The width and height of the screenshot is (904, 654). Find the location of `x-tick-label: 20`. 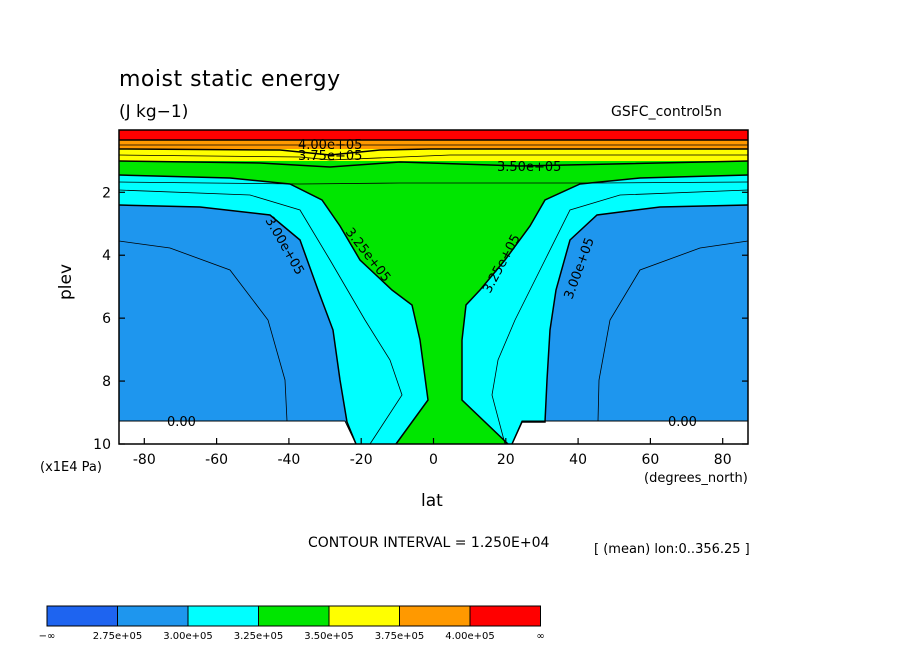

x-tick-label: 20 is located at coordinates (506, 460).